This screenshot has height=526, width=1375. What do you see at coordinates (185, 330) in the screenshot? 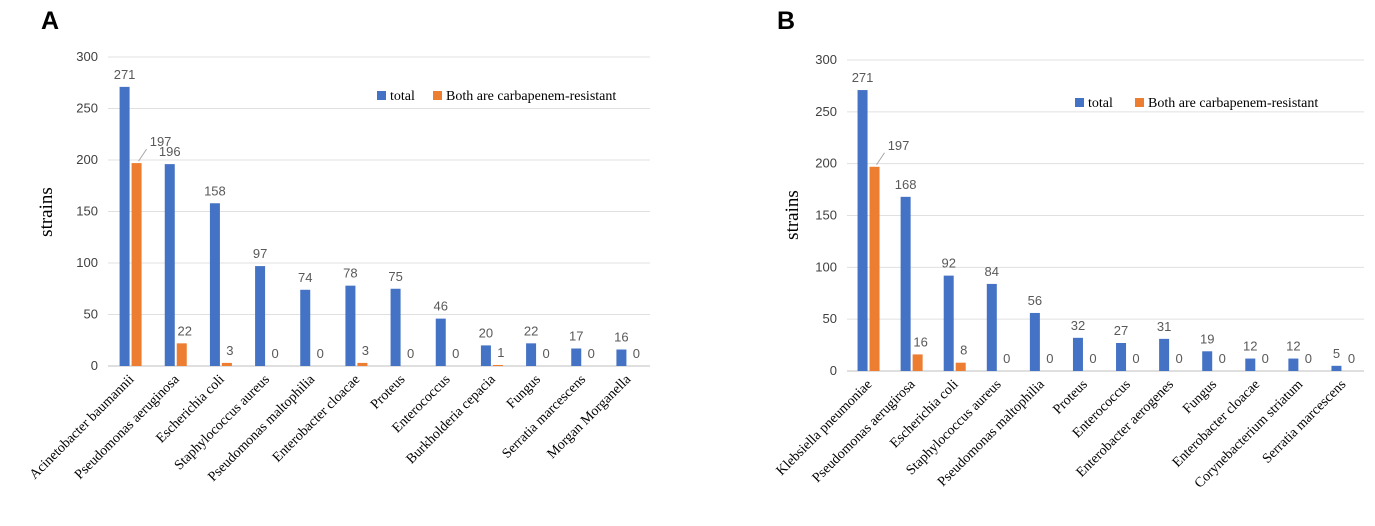
I see `data-label-resistant: 22` at bounding box center [185, 330].